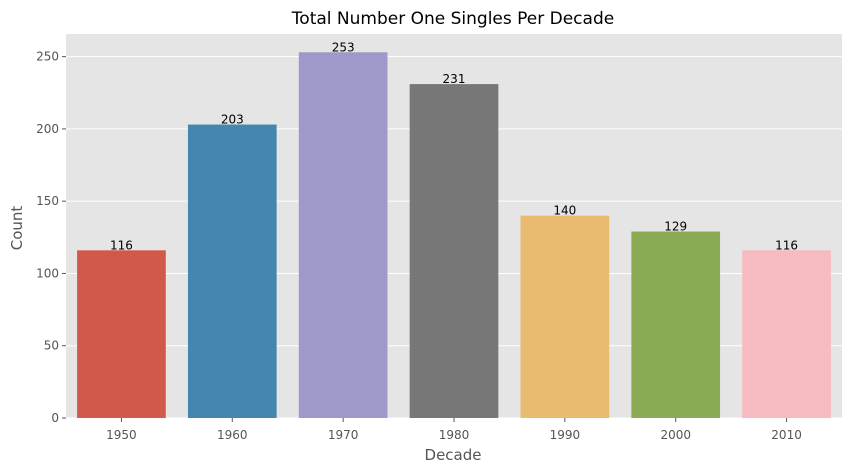 The width and height of the screenshot is (851, 472). What do you see at coordinates (232, 271) in the screenshot?
I see `bar-1960` at bounding box center [232, 271].